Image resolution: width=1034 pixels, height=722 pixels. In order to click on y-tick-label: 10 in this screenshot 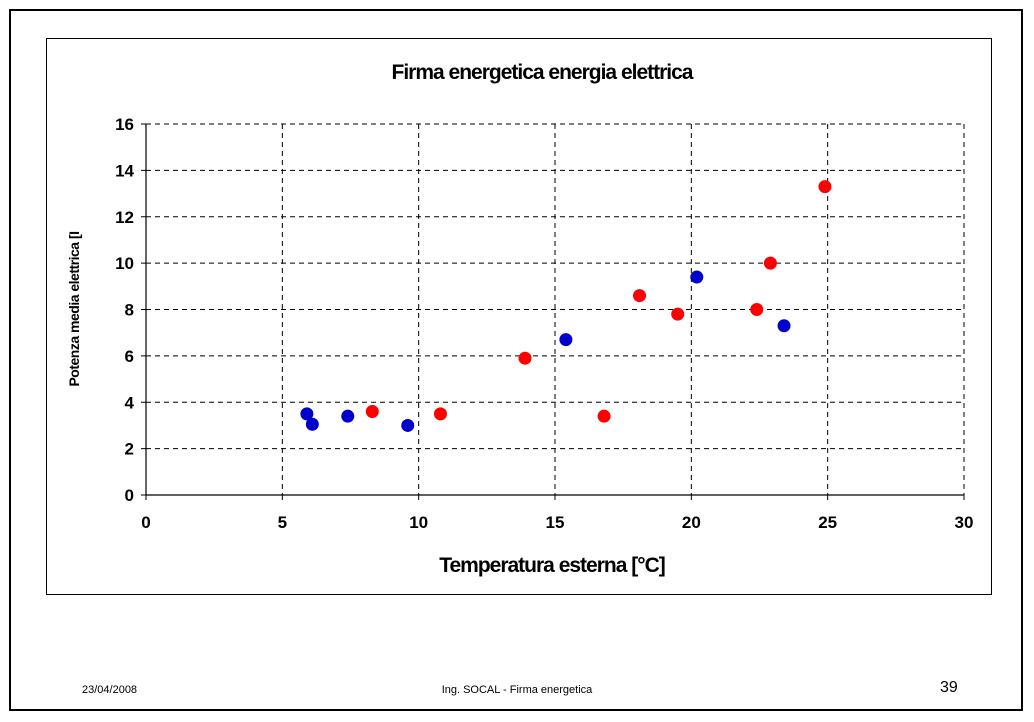, I will do `click(124, 263)`.